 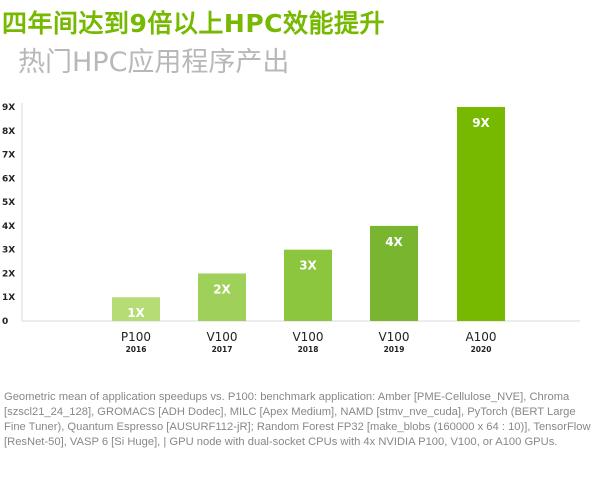 I want to click on bar-data-label: 2X, so click(x=222, y=289).